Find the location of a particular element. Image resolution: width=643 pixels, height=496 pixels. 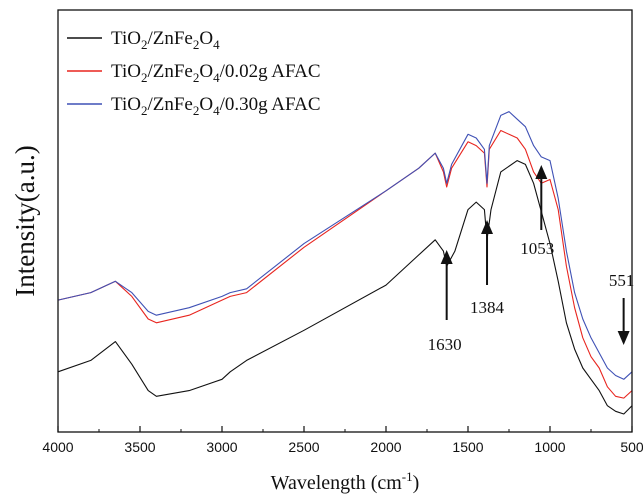

annotation-label: 1053 is located at coordinates (537, 248).